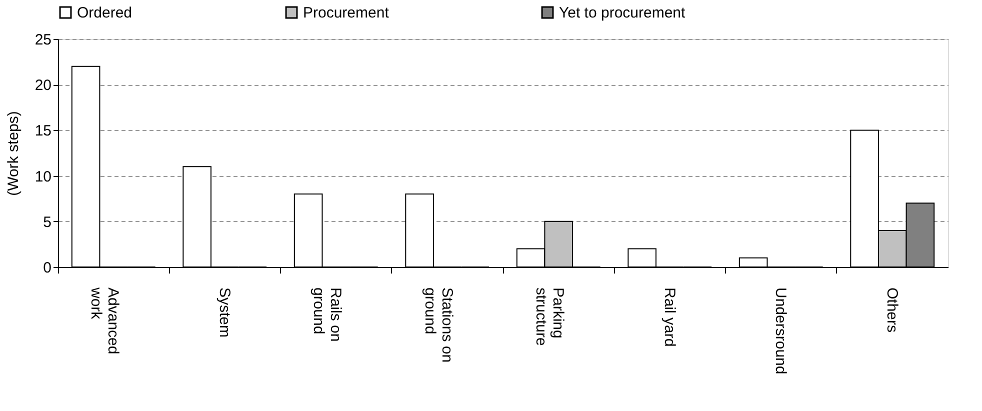 This screenshot has width=982, height=411. I want to click on y-tick-label: 15, so click(43, 131).